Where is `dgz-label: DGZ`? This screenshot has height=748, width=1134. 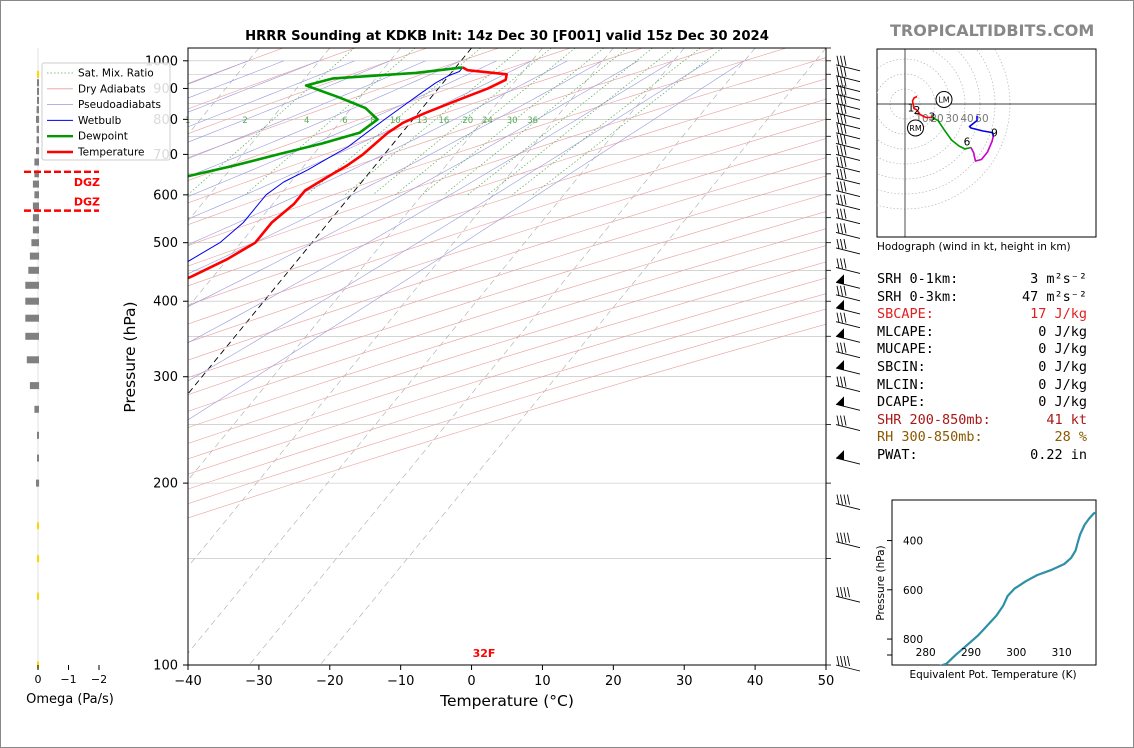
dgz-label: DGZ is located at coordinates (87, 202).